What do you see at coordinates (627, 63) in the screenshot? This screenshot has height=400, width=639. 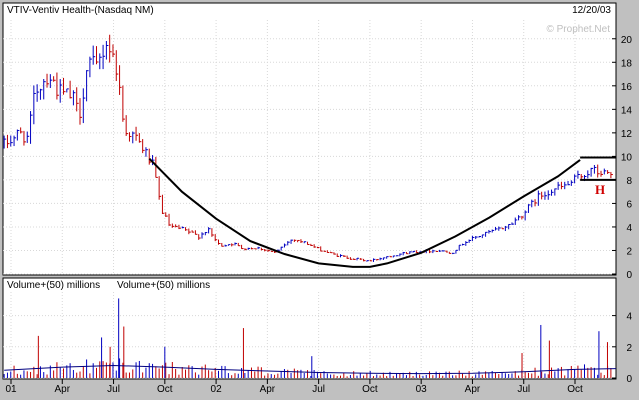 I see `price-y-tick-label: 18` at bounding box center [627, 63].